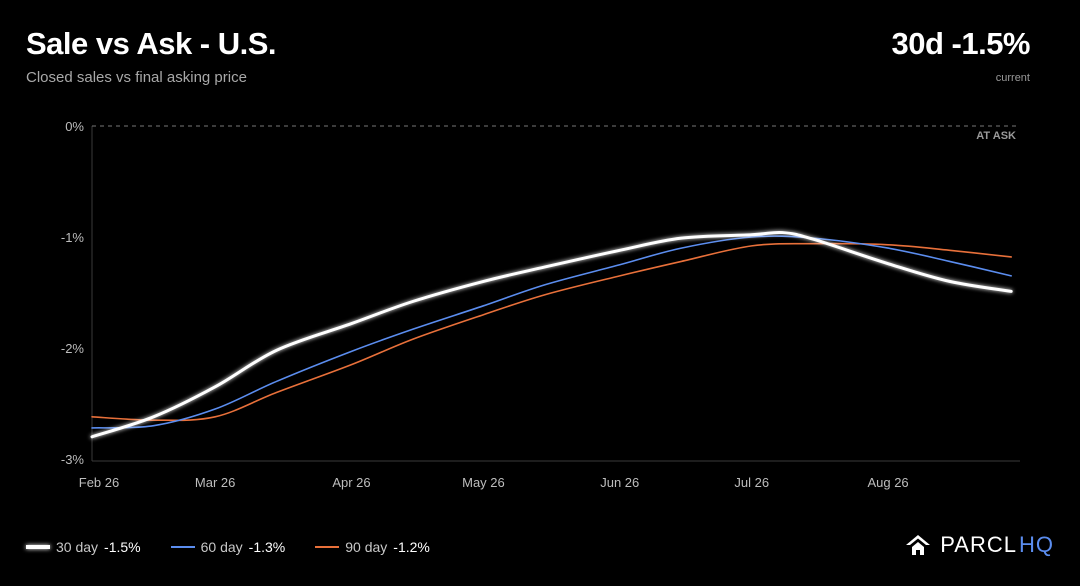 This screenshot has height=586, width=1080. I want to click on brand-name: PARCL, so click(978, 544).